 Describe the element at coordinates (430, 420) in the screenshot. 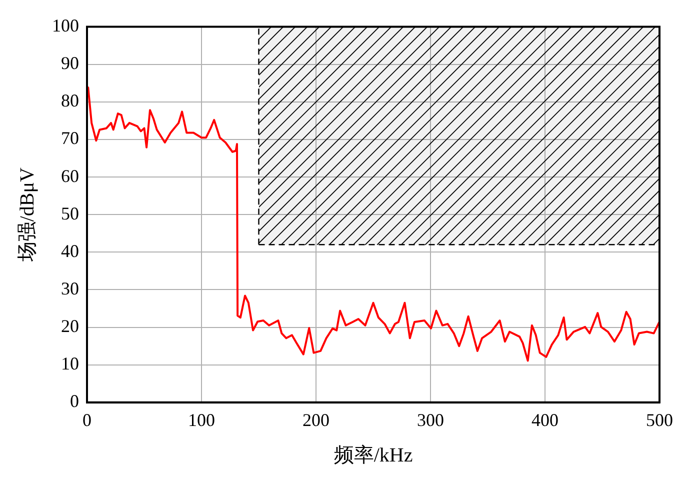

I see `x-tick-label: 300` at that location.